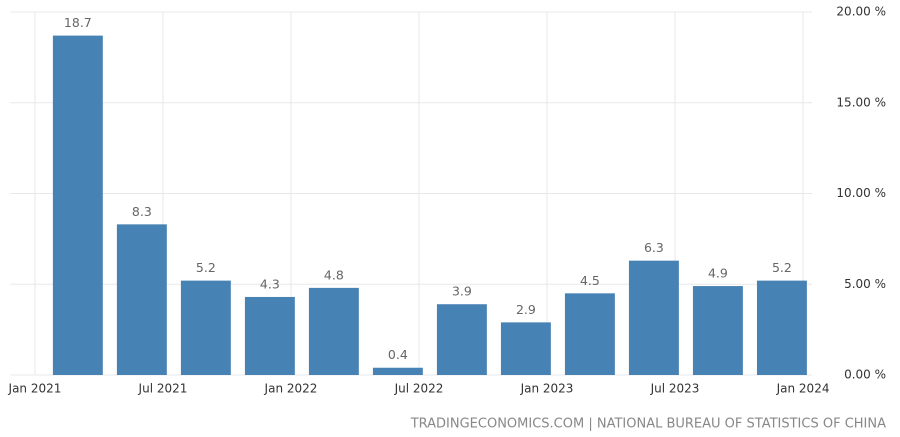 Image resolution: width=900 pixels, height=437 pixels. What do you see at coordinates (462, 291) in the screenshot?
I see `value-label: 3.9` at bounding box center [462, 291].